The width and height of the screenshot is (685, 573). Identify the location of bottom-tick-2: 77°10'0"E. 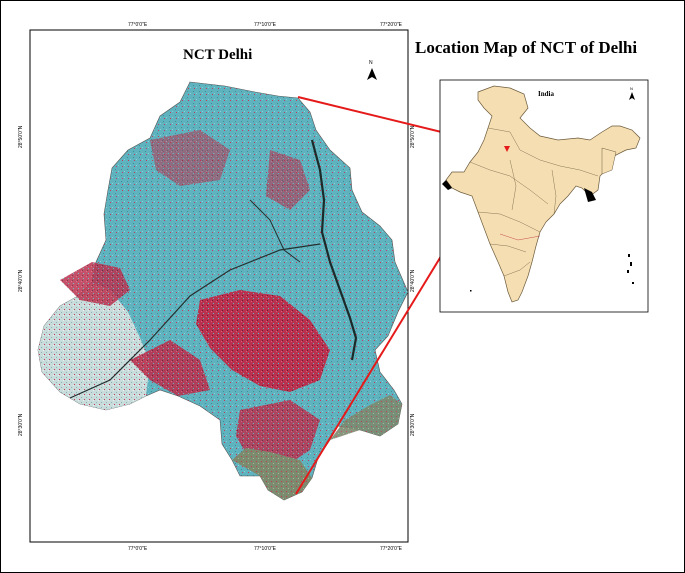
(265, 549).